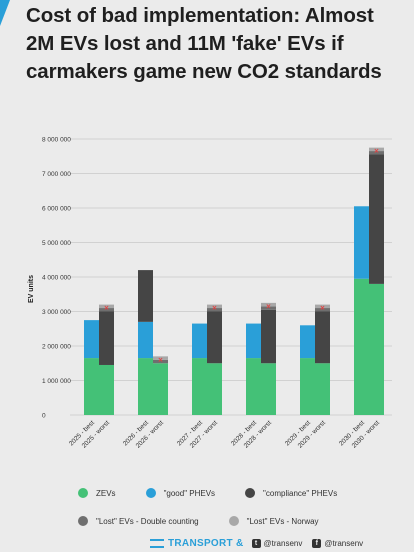 The height and width of the screenshot is (552, 414). I want to click on legend-label: "good" PHEVs, so click(189, 493).